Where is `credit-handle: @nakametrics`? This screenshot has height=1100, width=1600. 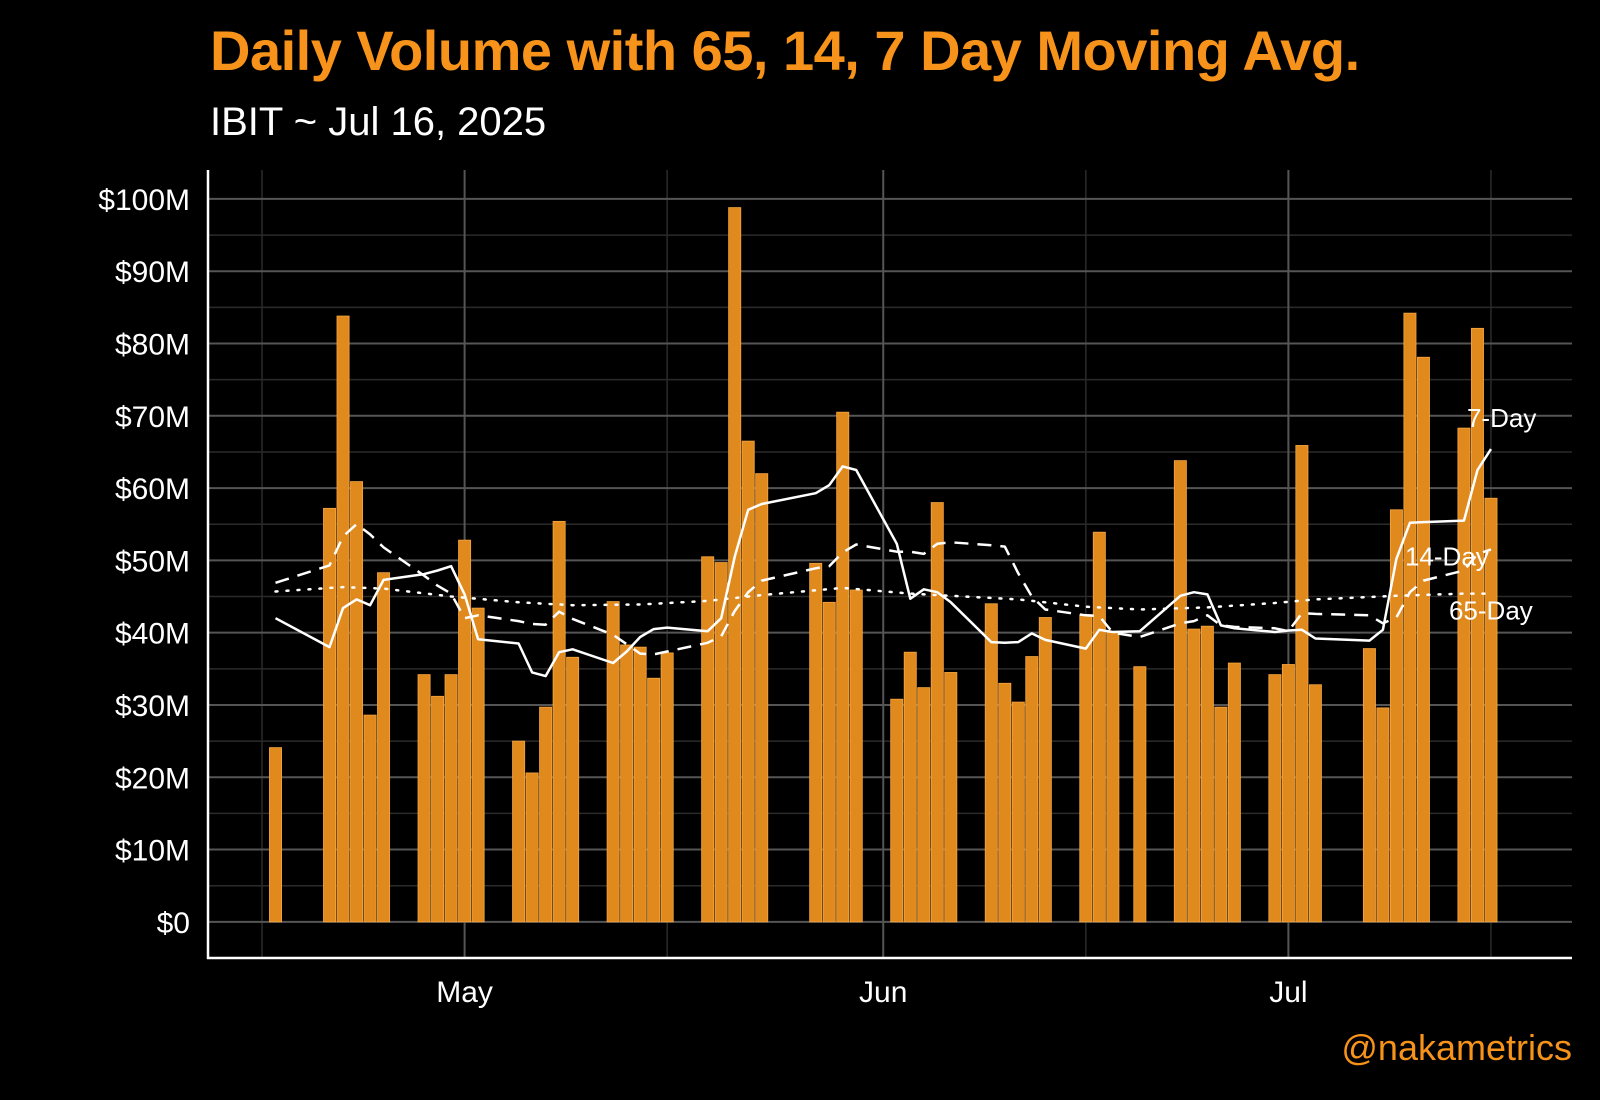 credit-handle: @nakametrics is located at coordinates (1456, 1047).